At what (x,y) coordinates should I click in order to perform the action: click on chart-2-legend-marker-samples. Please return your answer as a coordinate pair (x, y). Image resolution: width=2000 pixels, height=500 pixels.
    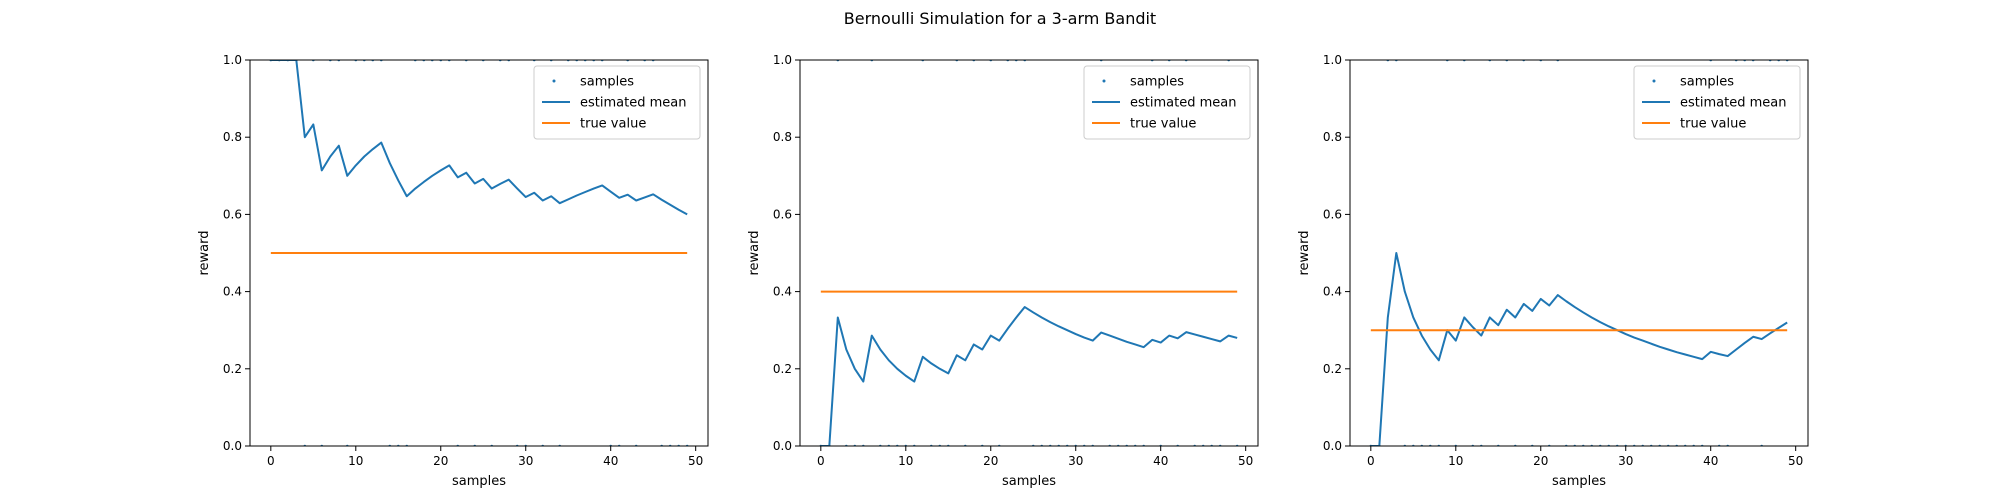
    Looking at the image, I should click on (1104, 81).